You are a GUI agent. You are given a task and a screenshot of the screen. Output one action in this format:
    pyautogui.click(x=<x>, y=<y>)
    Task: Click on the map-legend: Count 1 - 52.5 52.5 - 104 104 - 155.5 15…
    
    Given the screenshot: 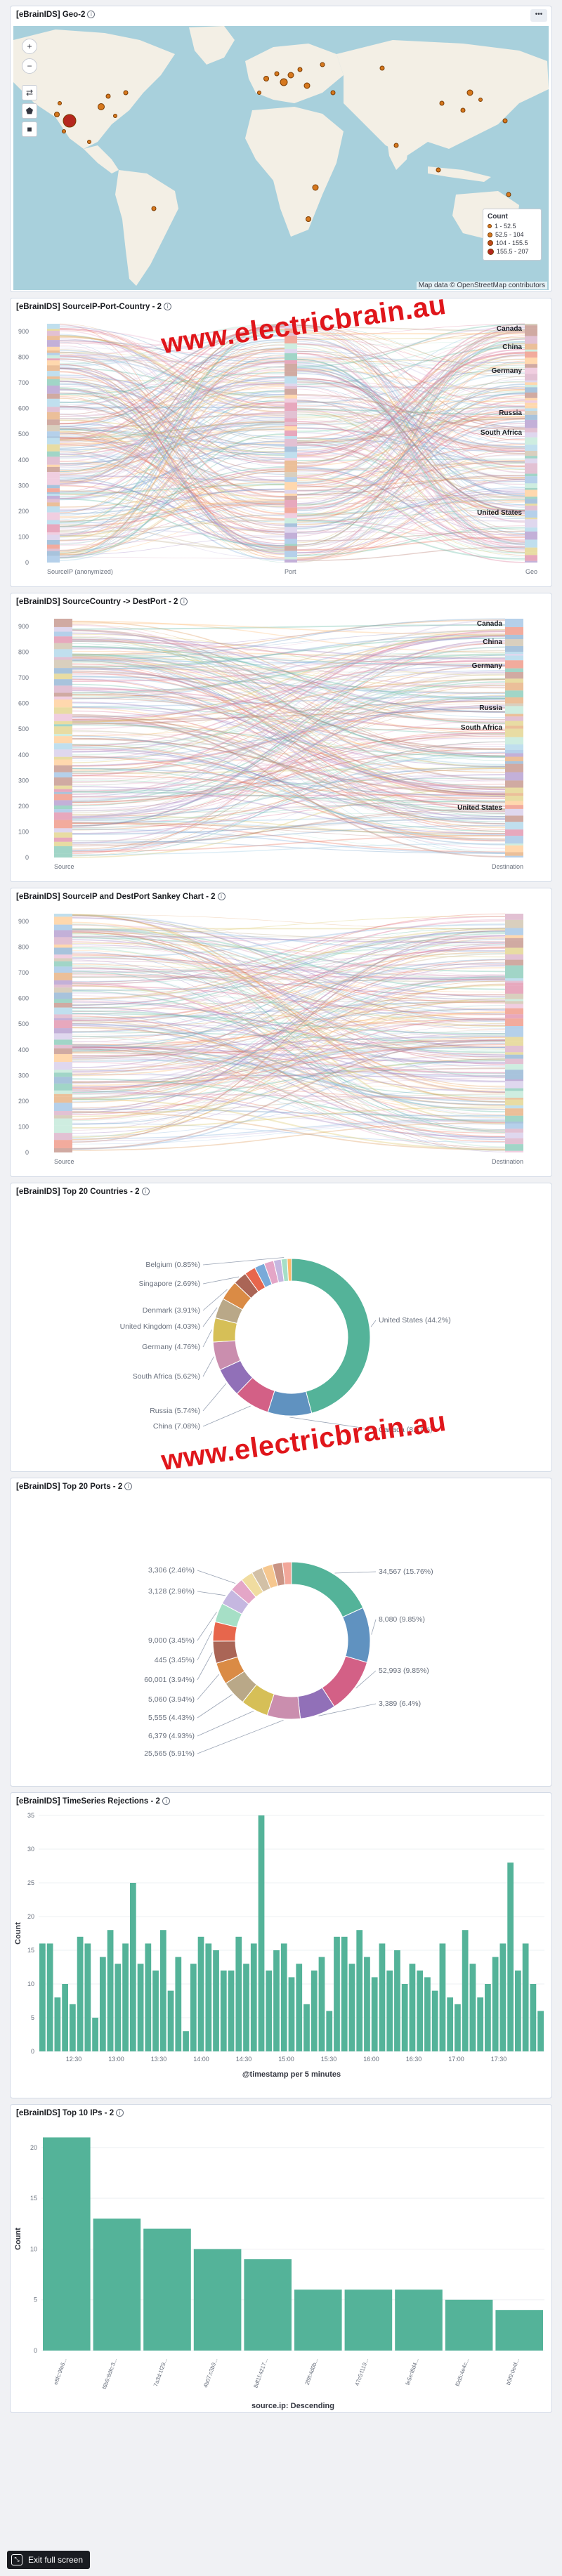 What is the action you would take?
    pyautogui.click(x=512, y=235)
    